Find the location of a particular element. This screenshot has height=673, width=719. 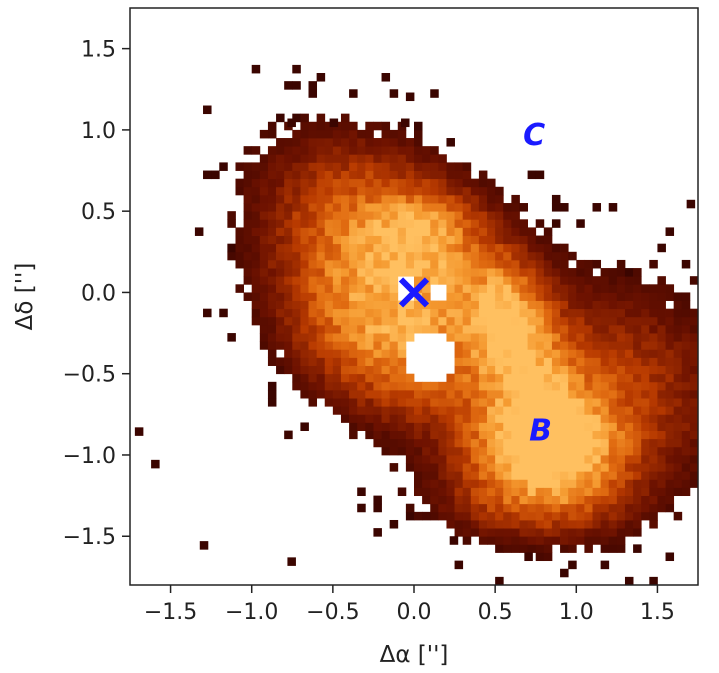

annotation-layer: BC is located at coordinates (537, 283).